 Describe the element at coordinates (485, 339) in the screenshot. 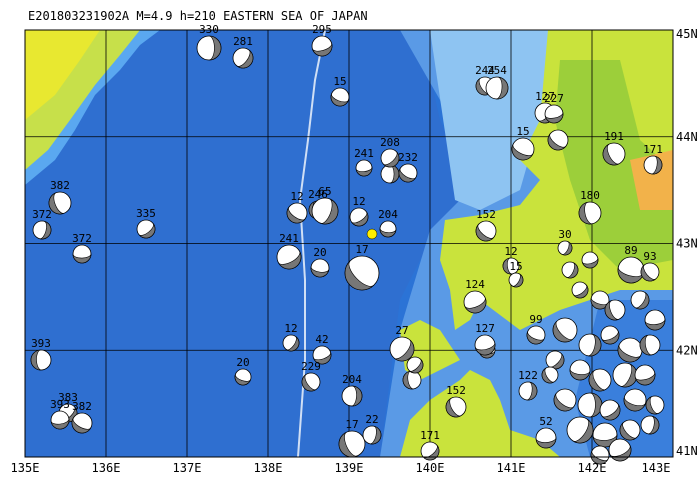

I see `focal-mechanism: 127` at that location.